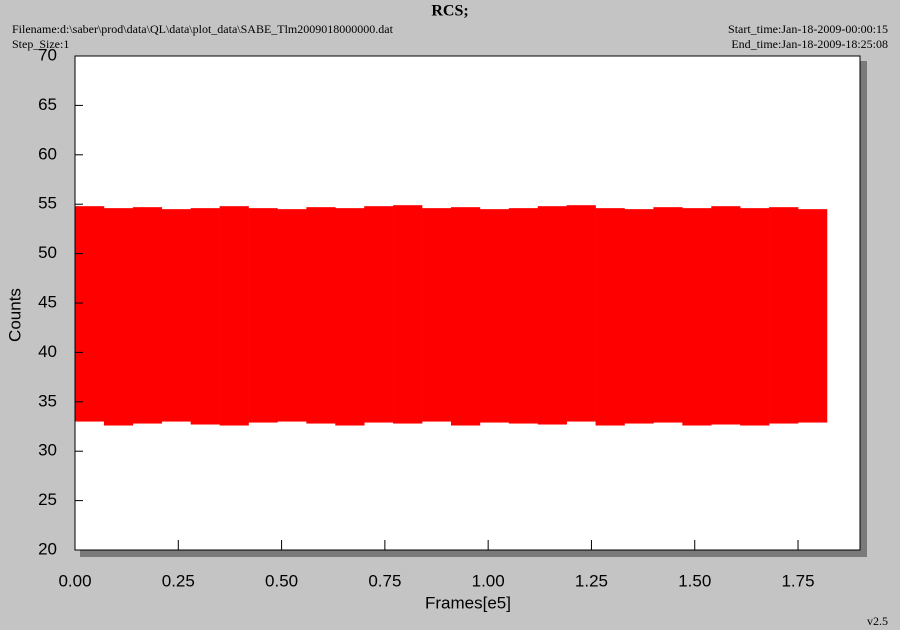  I want to click on y-tick-label: 40, so click(47, 351).